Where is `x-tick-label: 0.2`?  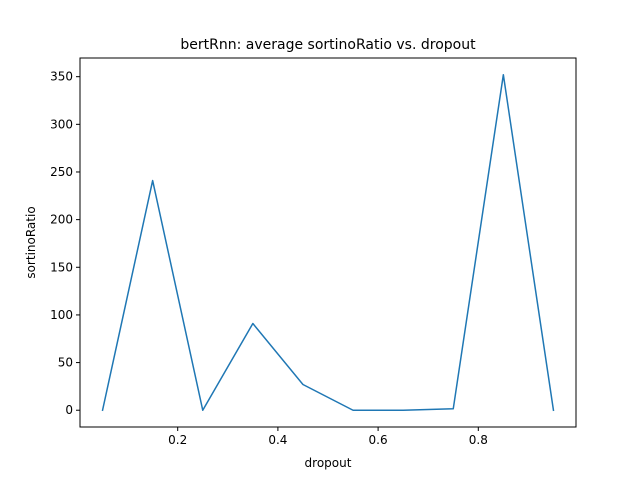 x-tick-label: 0.2 is located at coordinates (177, 440).